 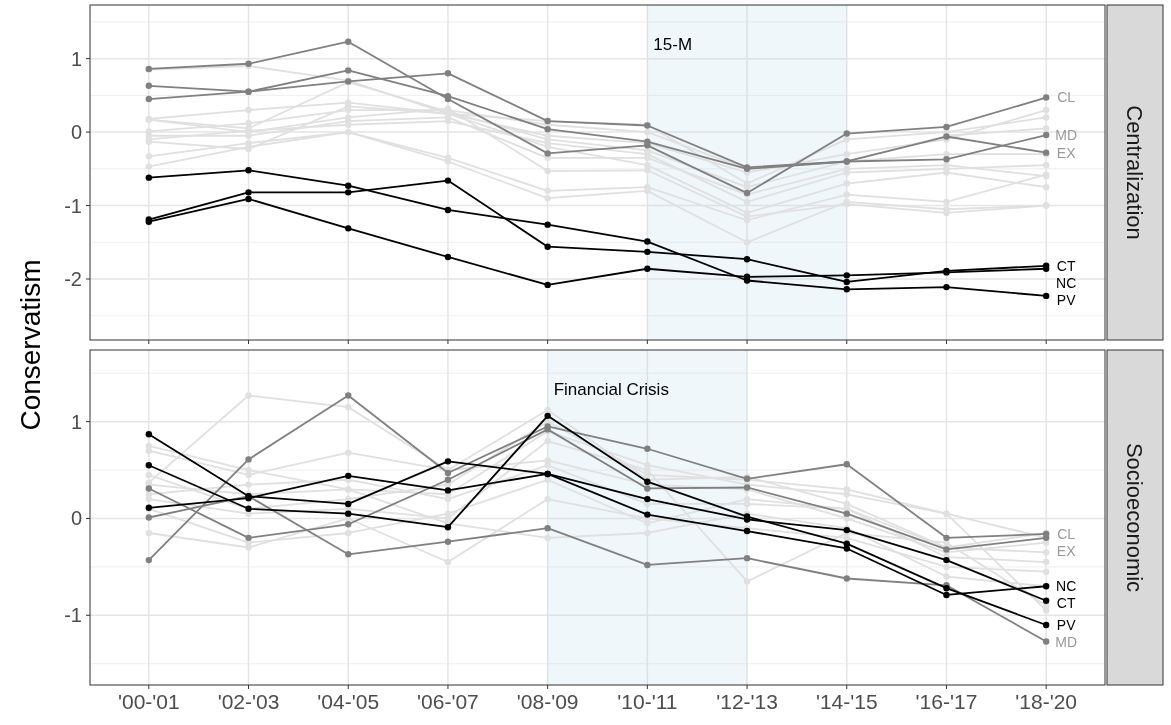 What do you see at coordinates (348, 701) in the screenshot?
I see `x-tick-label: '04-'05` at bounding box center [348, 701].